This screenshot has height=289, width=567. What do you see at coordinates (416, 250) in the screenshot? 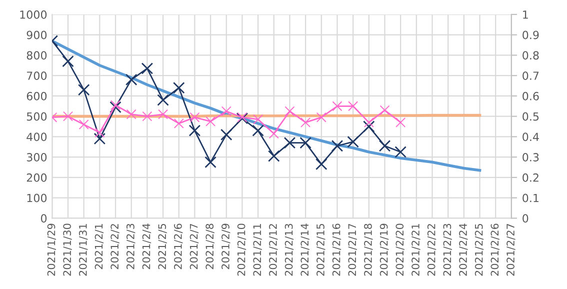
I see `x-tick-label: 2021/2/21` at bounding box center [416, 250].